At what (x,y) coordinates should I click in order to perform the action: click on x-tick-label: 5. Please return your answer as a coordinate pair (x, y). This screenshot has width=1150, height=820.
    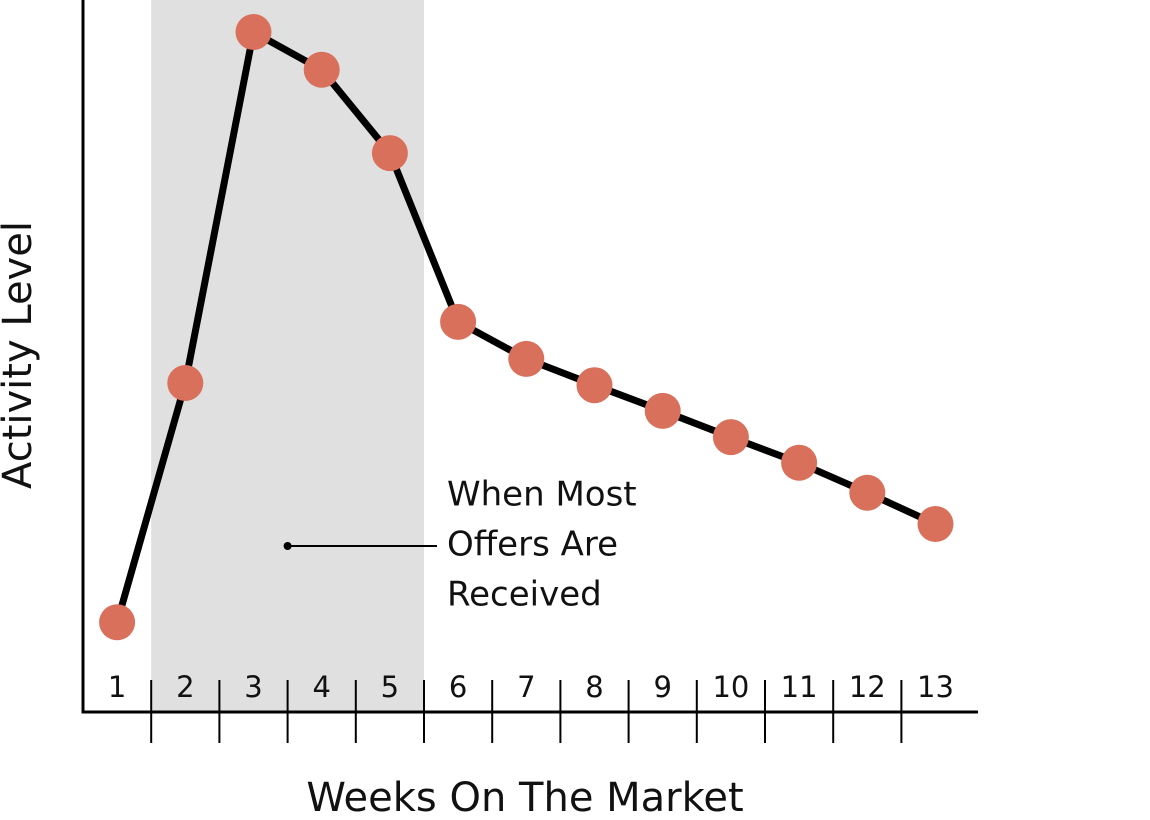
    Looking at the image, I should click on (390, 687).